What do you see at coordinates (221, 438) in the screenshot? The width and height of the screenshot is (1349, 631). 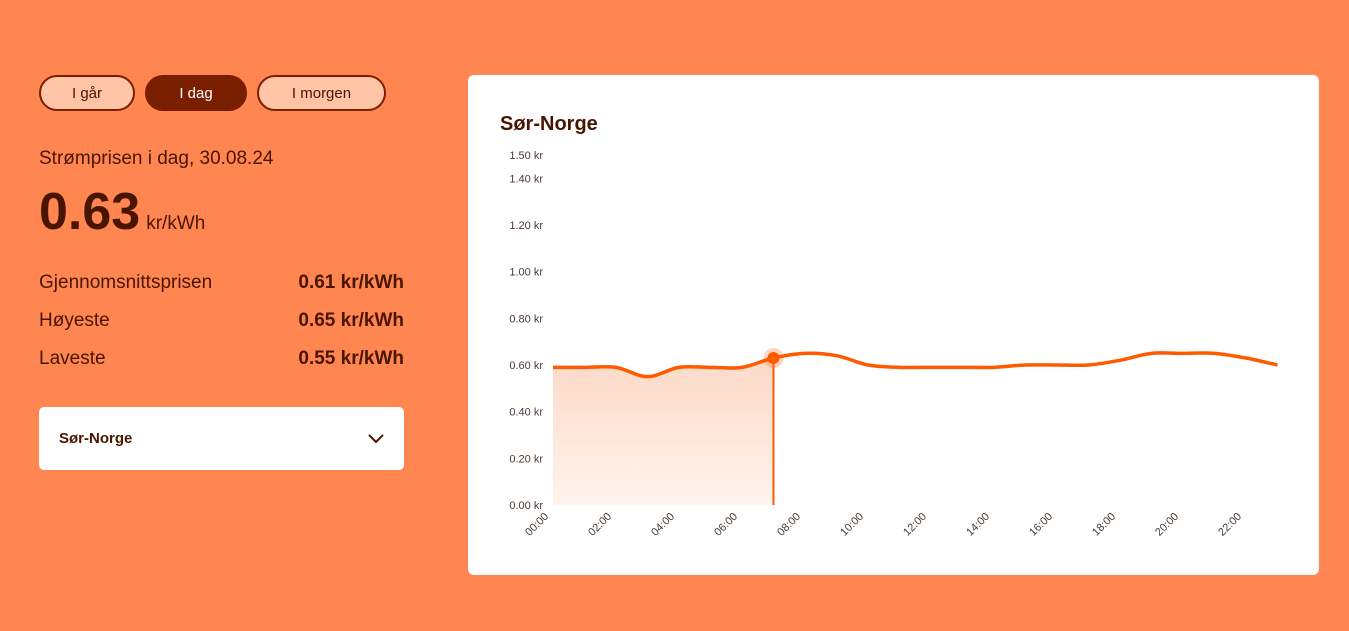 I see `region-select: Sør-Norge` at bounding box center [221, 438].